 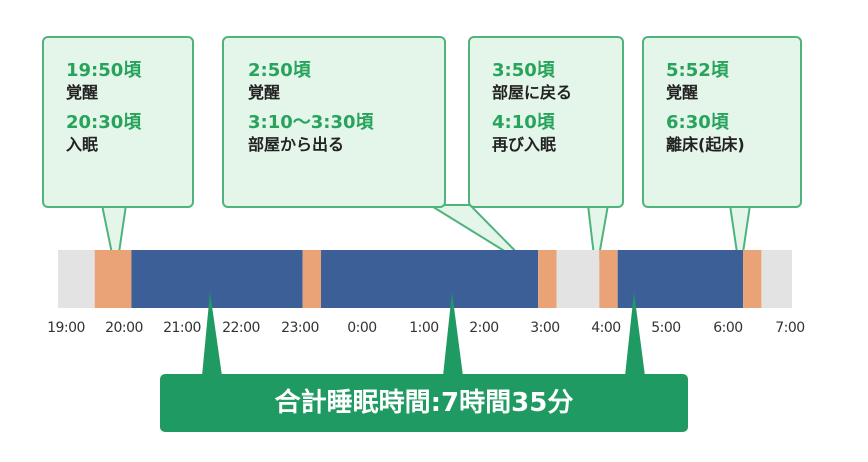 I want to click on event-time: 5:52頃, so click(x=697, y=70).